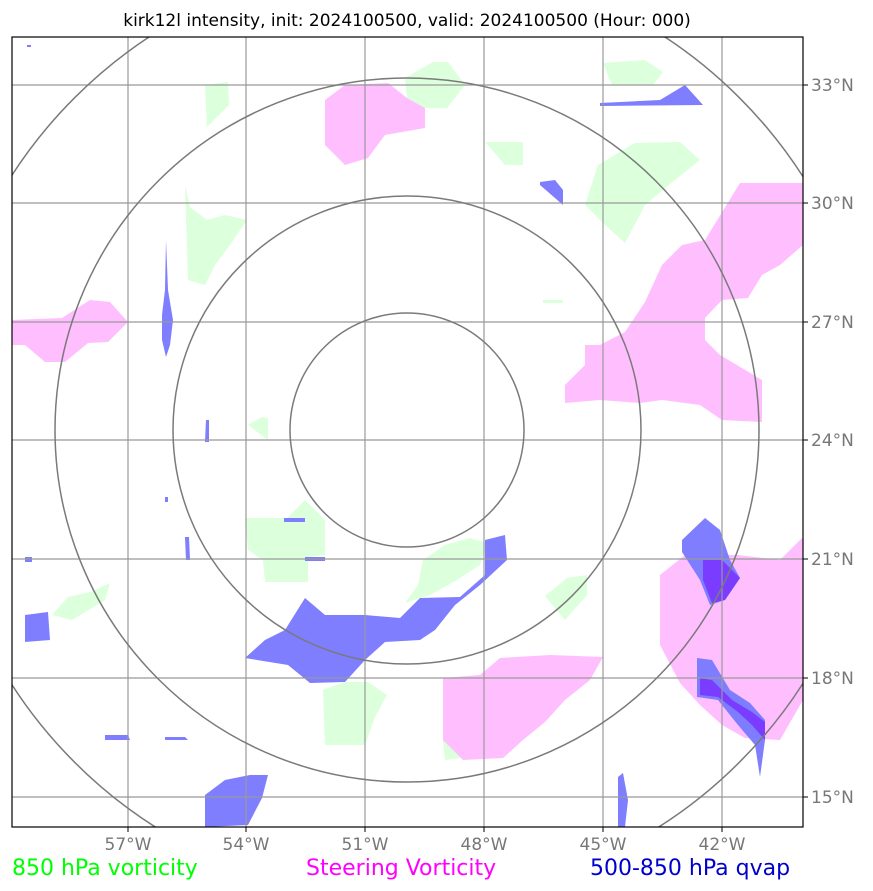 The image size is (873, 891). What do you see at coordinates (832, 323) in the screenshot?
I see `lat-tick-label: 27°N` at bounding box center [832, 323].